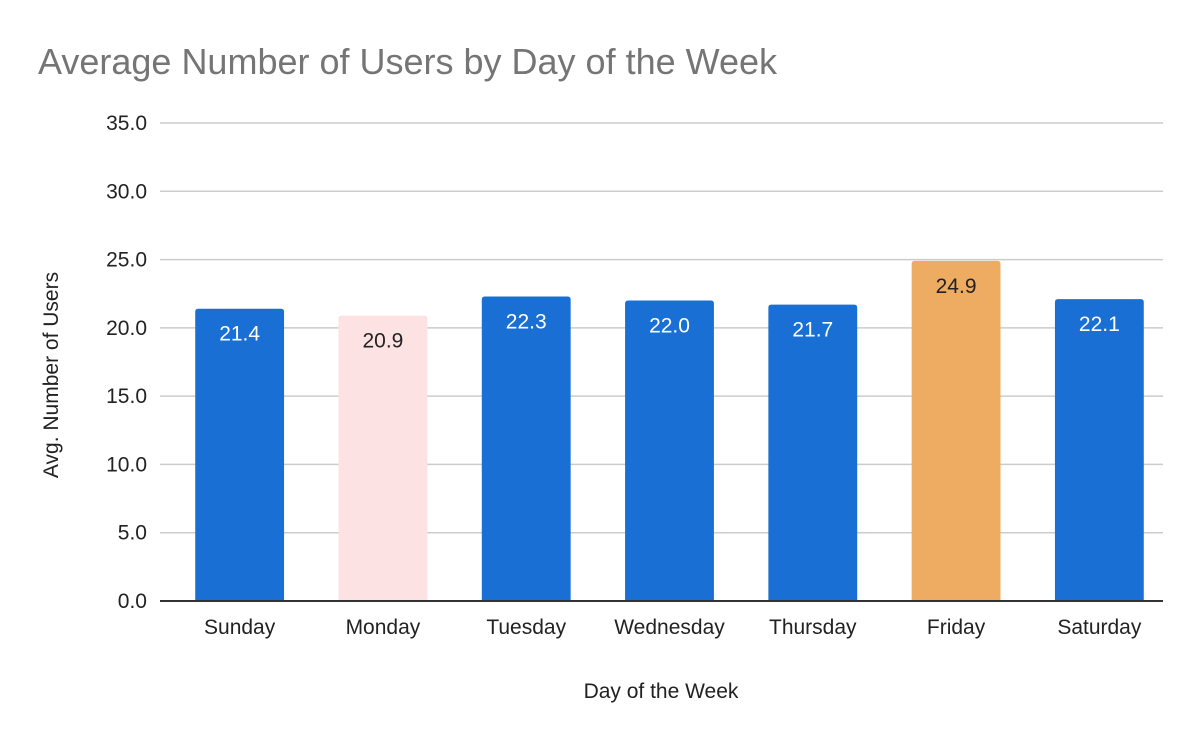 Image resolution: width=1200 pixels, height=742 pixels. I want to click on bar-sunday, so click(240, 454).